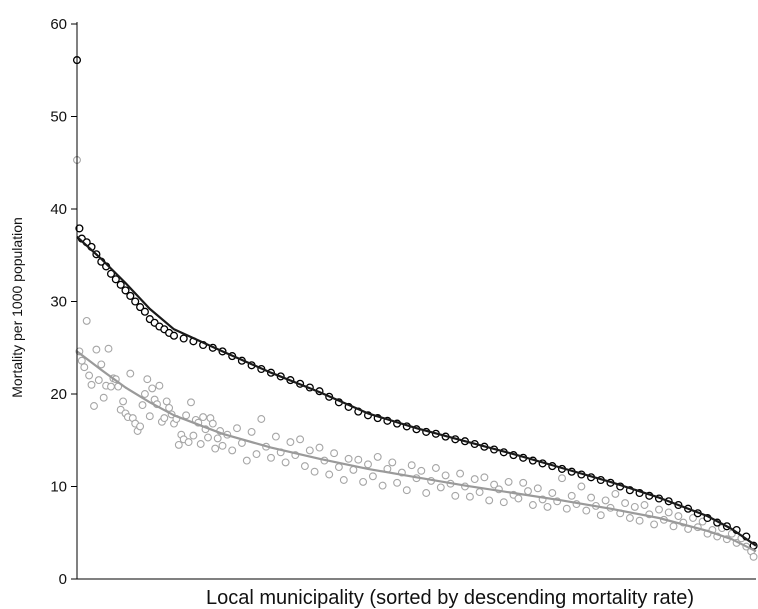  I want to click on y-tick-label: 40, so click(58, 209).